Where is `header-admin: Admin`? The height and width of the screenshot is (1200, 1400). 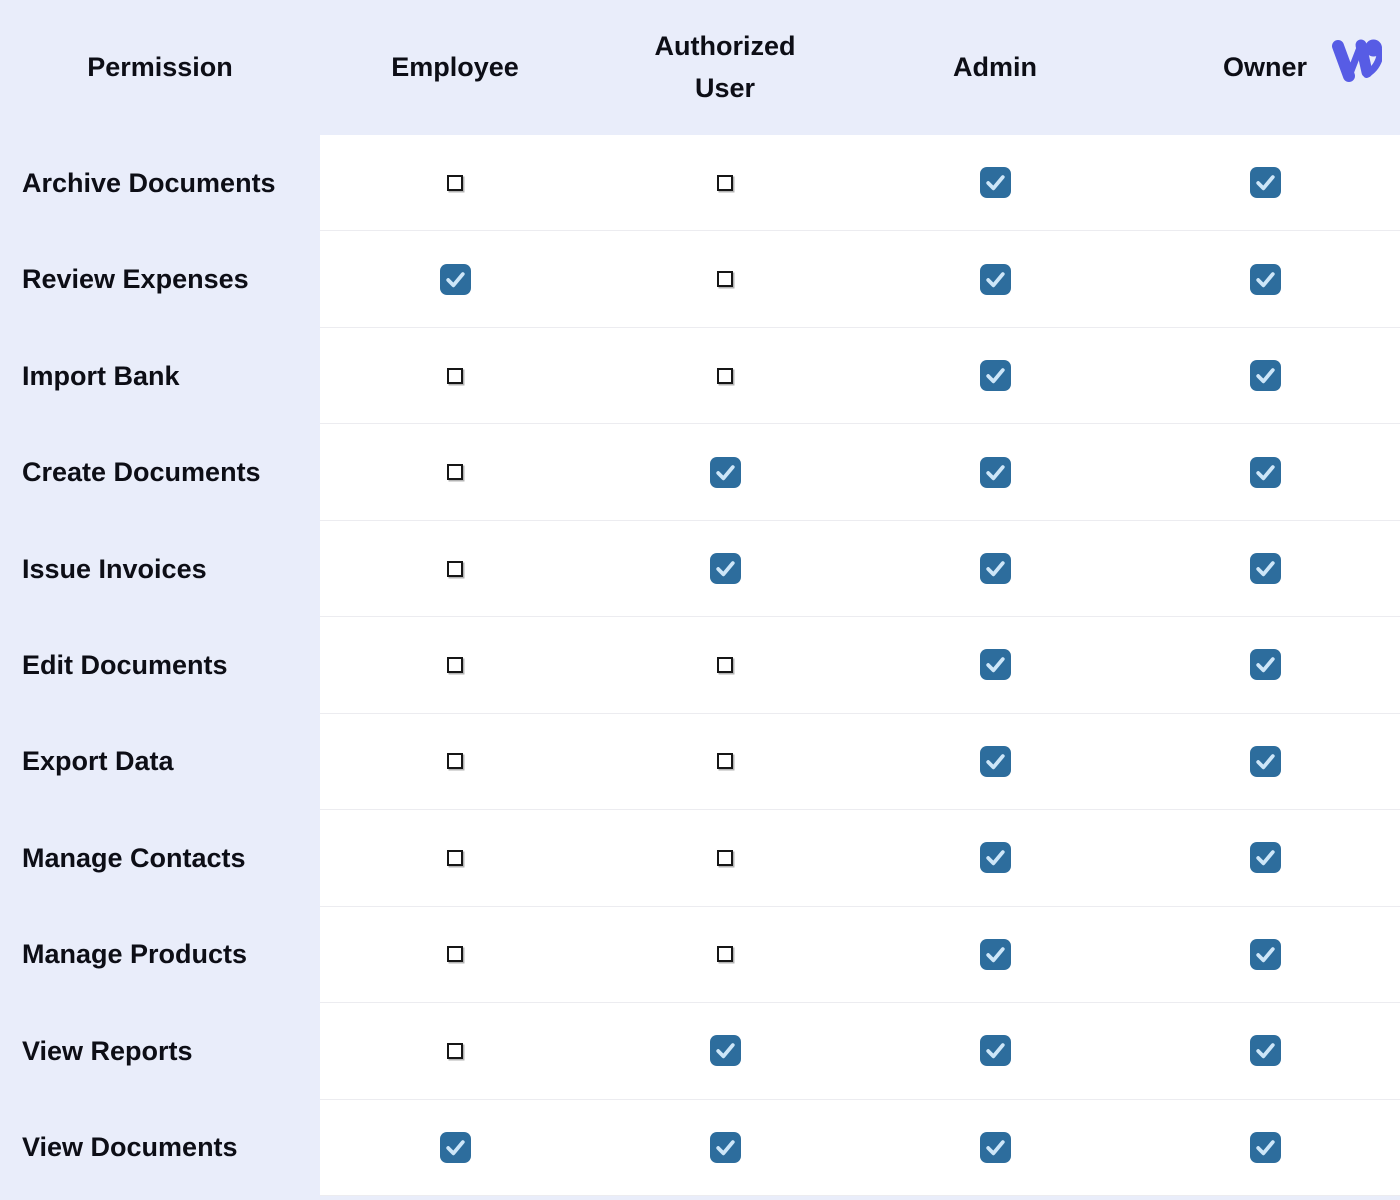
header-admin: Admin is located at coordinates (995, 67).